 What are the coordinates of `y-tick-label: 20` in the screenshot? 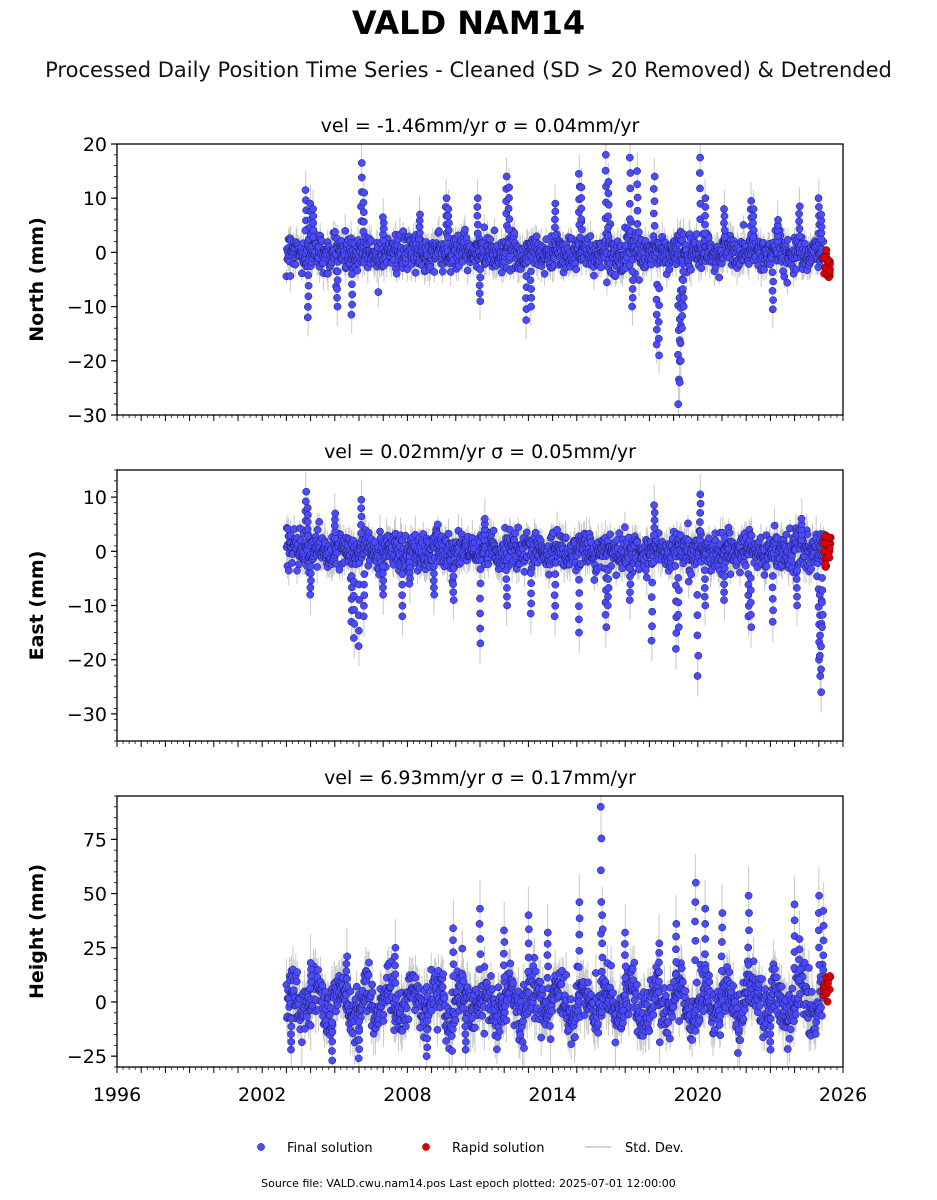 It's located at (95, 145).